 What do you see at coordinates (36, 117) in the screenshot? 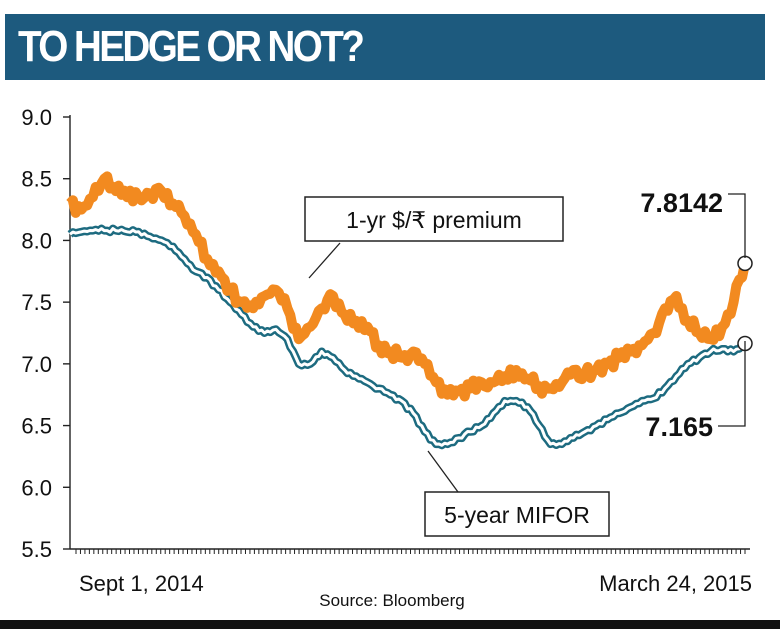
I see `y-tick-label: 9.0` at bounding box center [36, 117].